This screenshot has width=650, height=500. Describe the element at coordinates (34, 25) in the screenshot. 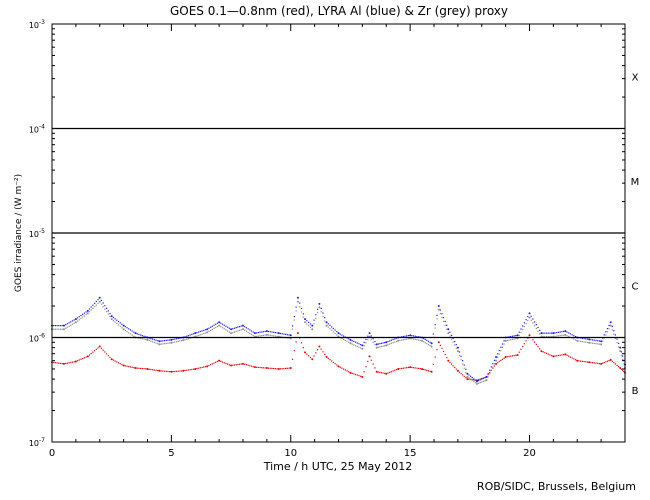

I see `y-tick-base: 10` at that location.